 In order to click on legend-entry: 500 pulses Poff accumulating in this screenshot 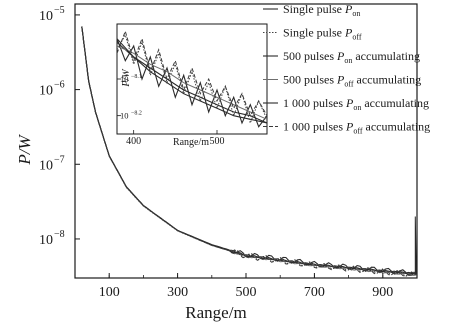, I will do `click(352, 81)`.